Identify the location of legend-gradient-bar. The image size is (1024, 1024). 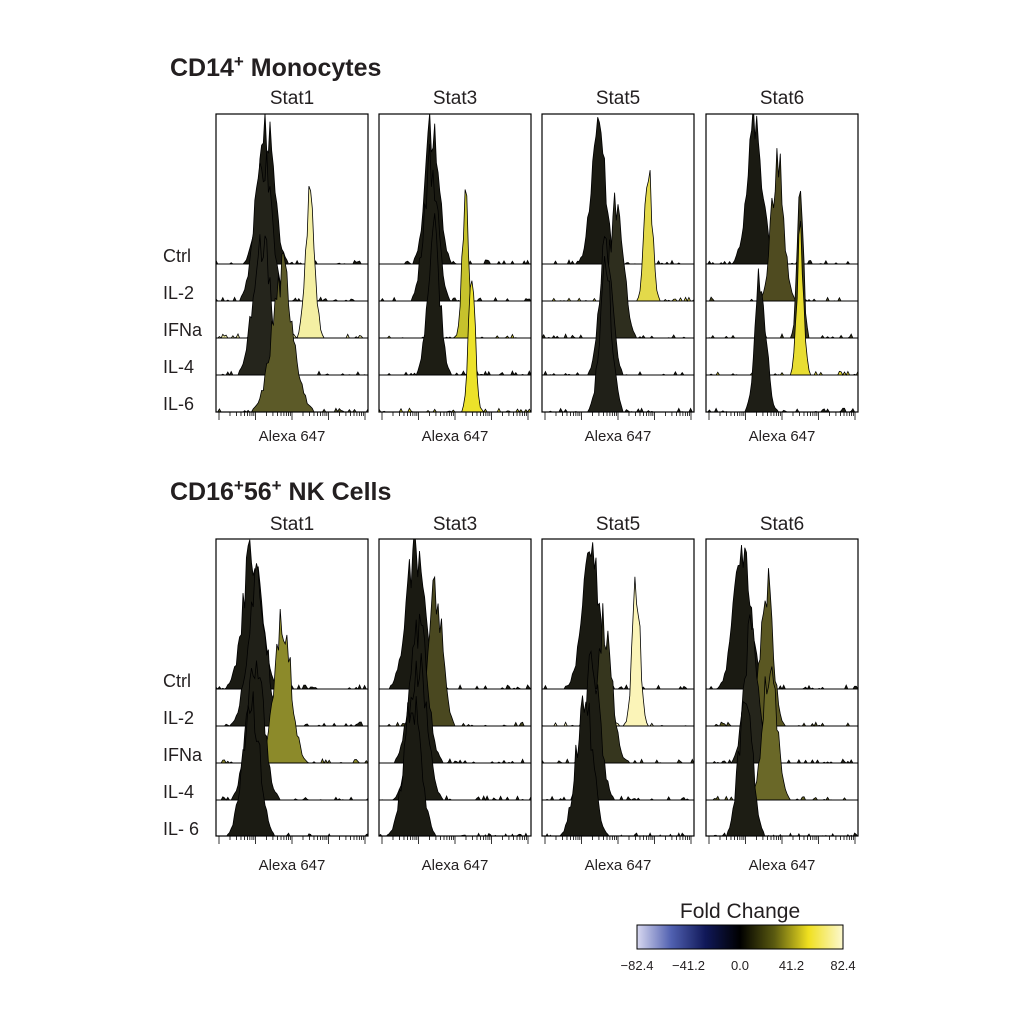
(740, 937).